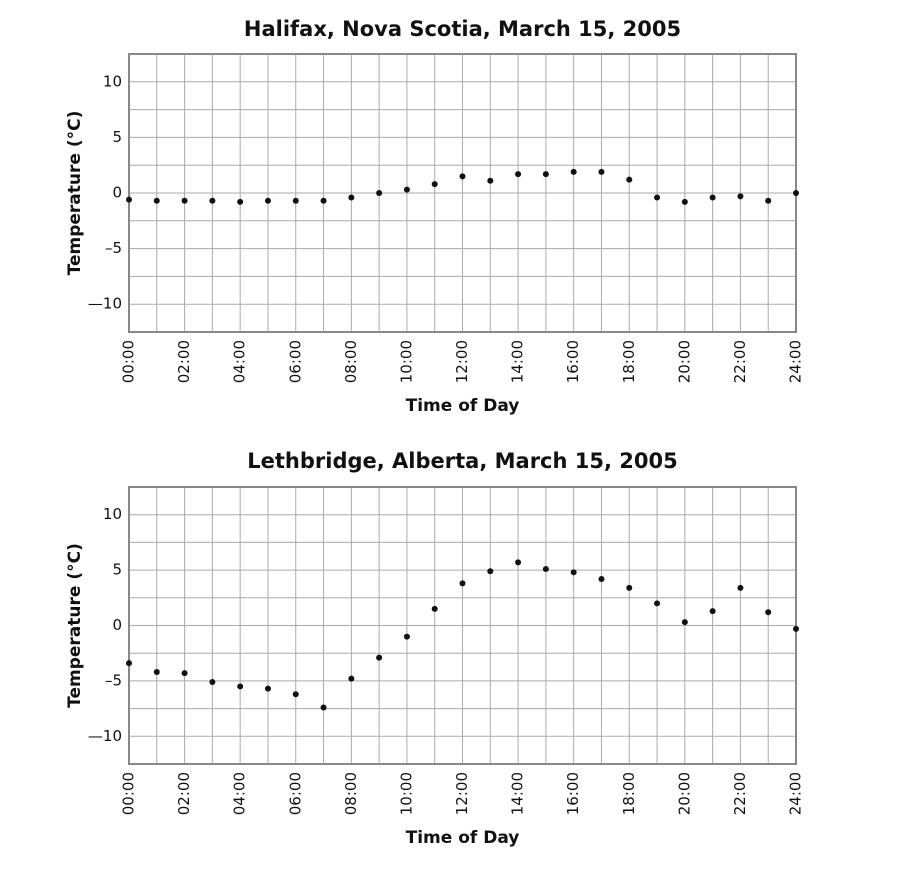 This screenshot has height=869, width=901. Describe the element at coordinates (462, 461) in the screenshot. I see `chart-title: Lethbridge, Alberta, March 15, 2005` at that location.